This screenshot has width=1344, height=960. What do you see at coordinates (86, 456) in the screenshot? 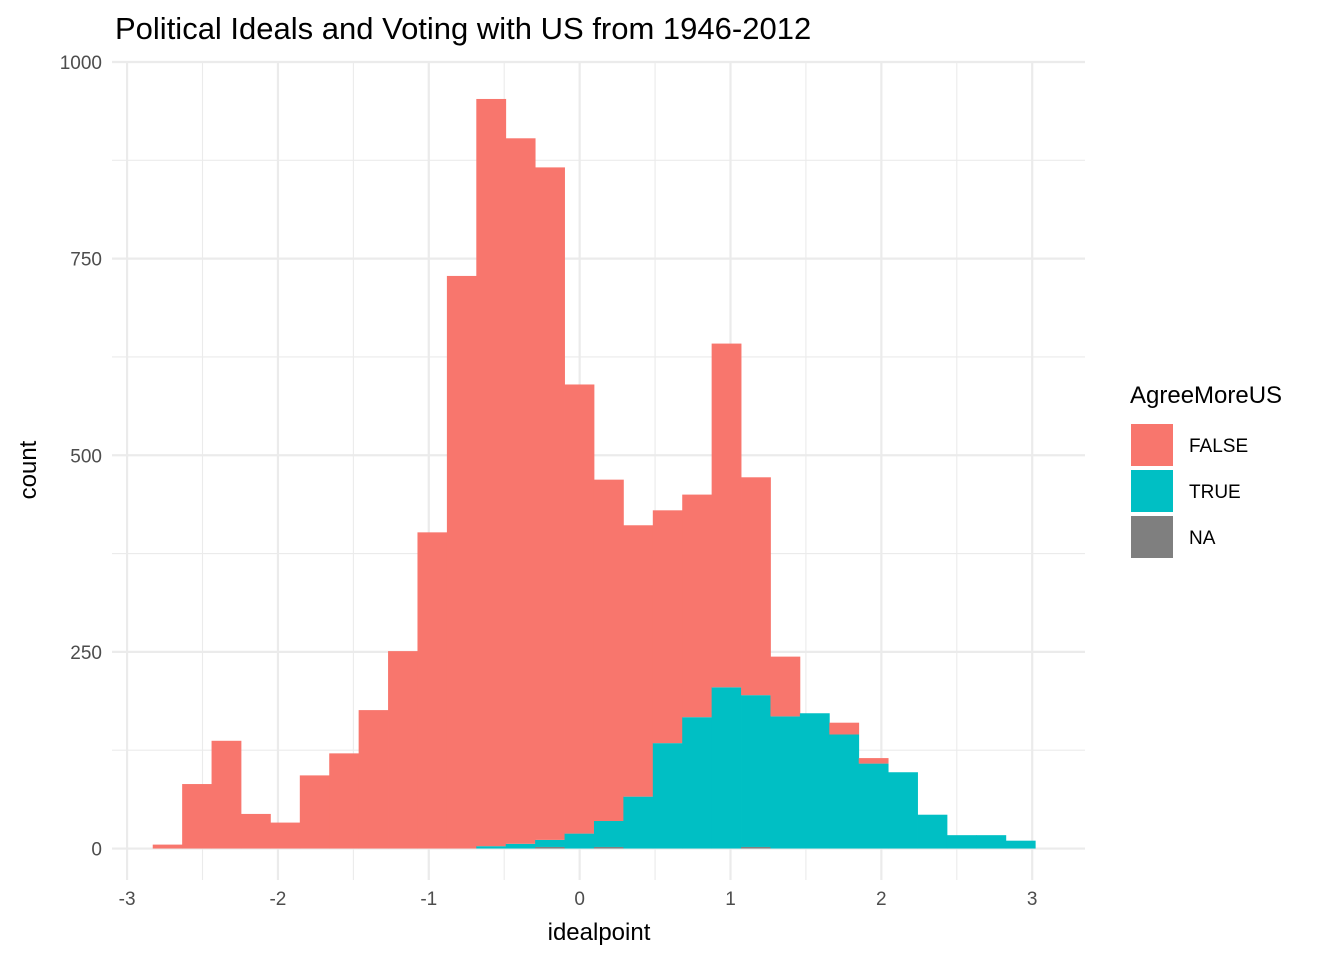
I see `y-tick-label: 500` at bounding box center [86, 456].